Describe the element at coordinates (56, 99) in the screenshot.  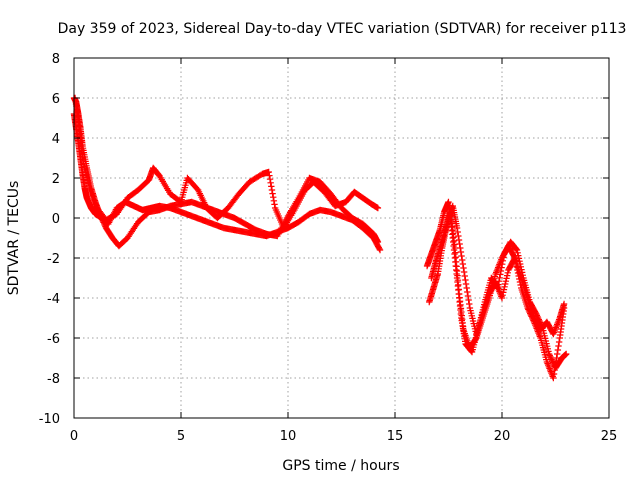
I see `y-tick-label: 6` at that location.